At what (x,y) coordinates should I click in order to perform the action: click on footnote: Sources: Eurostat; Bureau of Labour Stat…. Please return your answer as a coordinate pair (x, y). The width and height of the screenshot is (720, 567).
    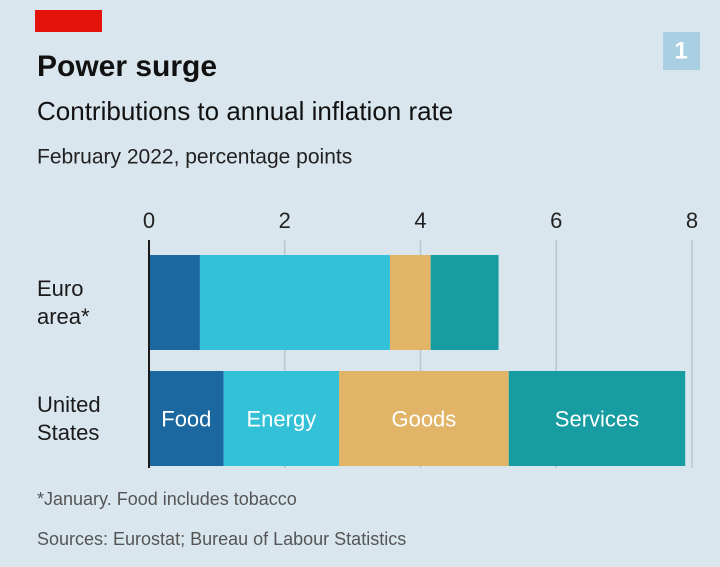
    Looking at the image, I should click on (221, 539).